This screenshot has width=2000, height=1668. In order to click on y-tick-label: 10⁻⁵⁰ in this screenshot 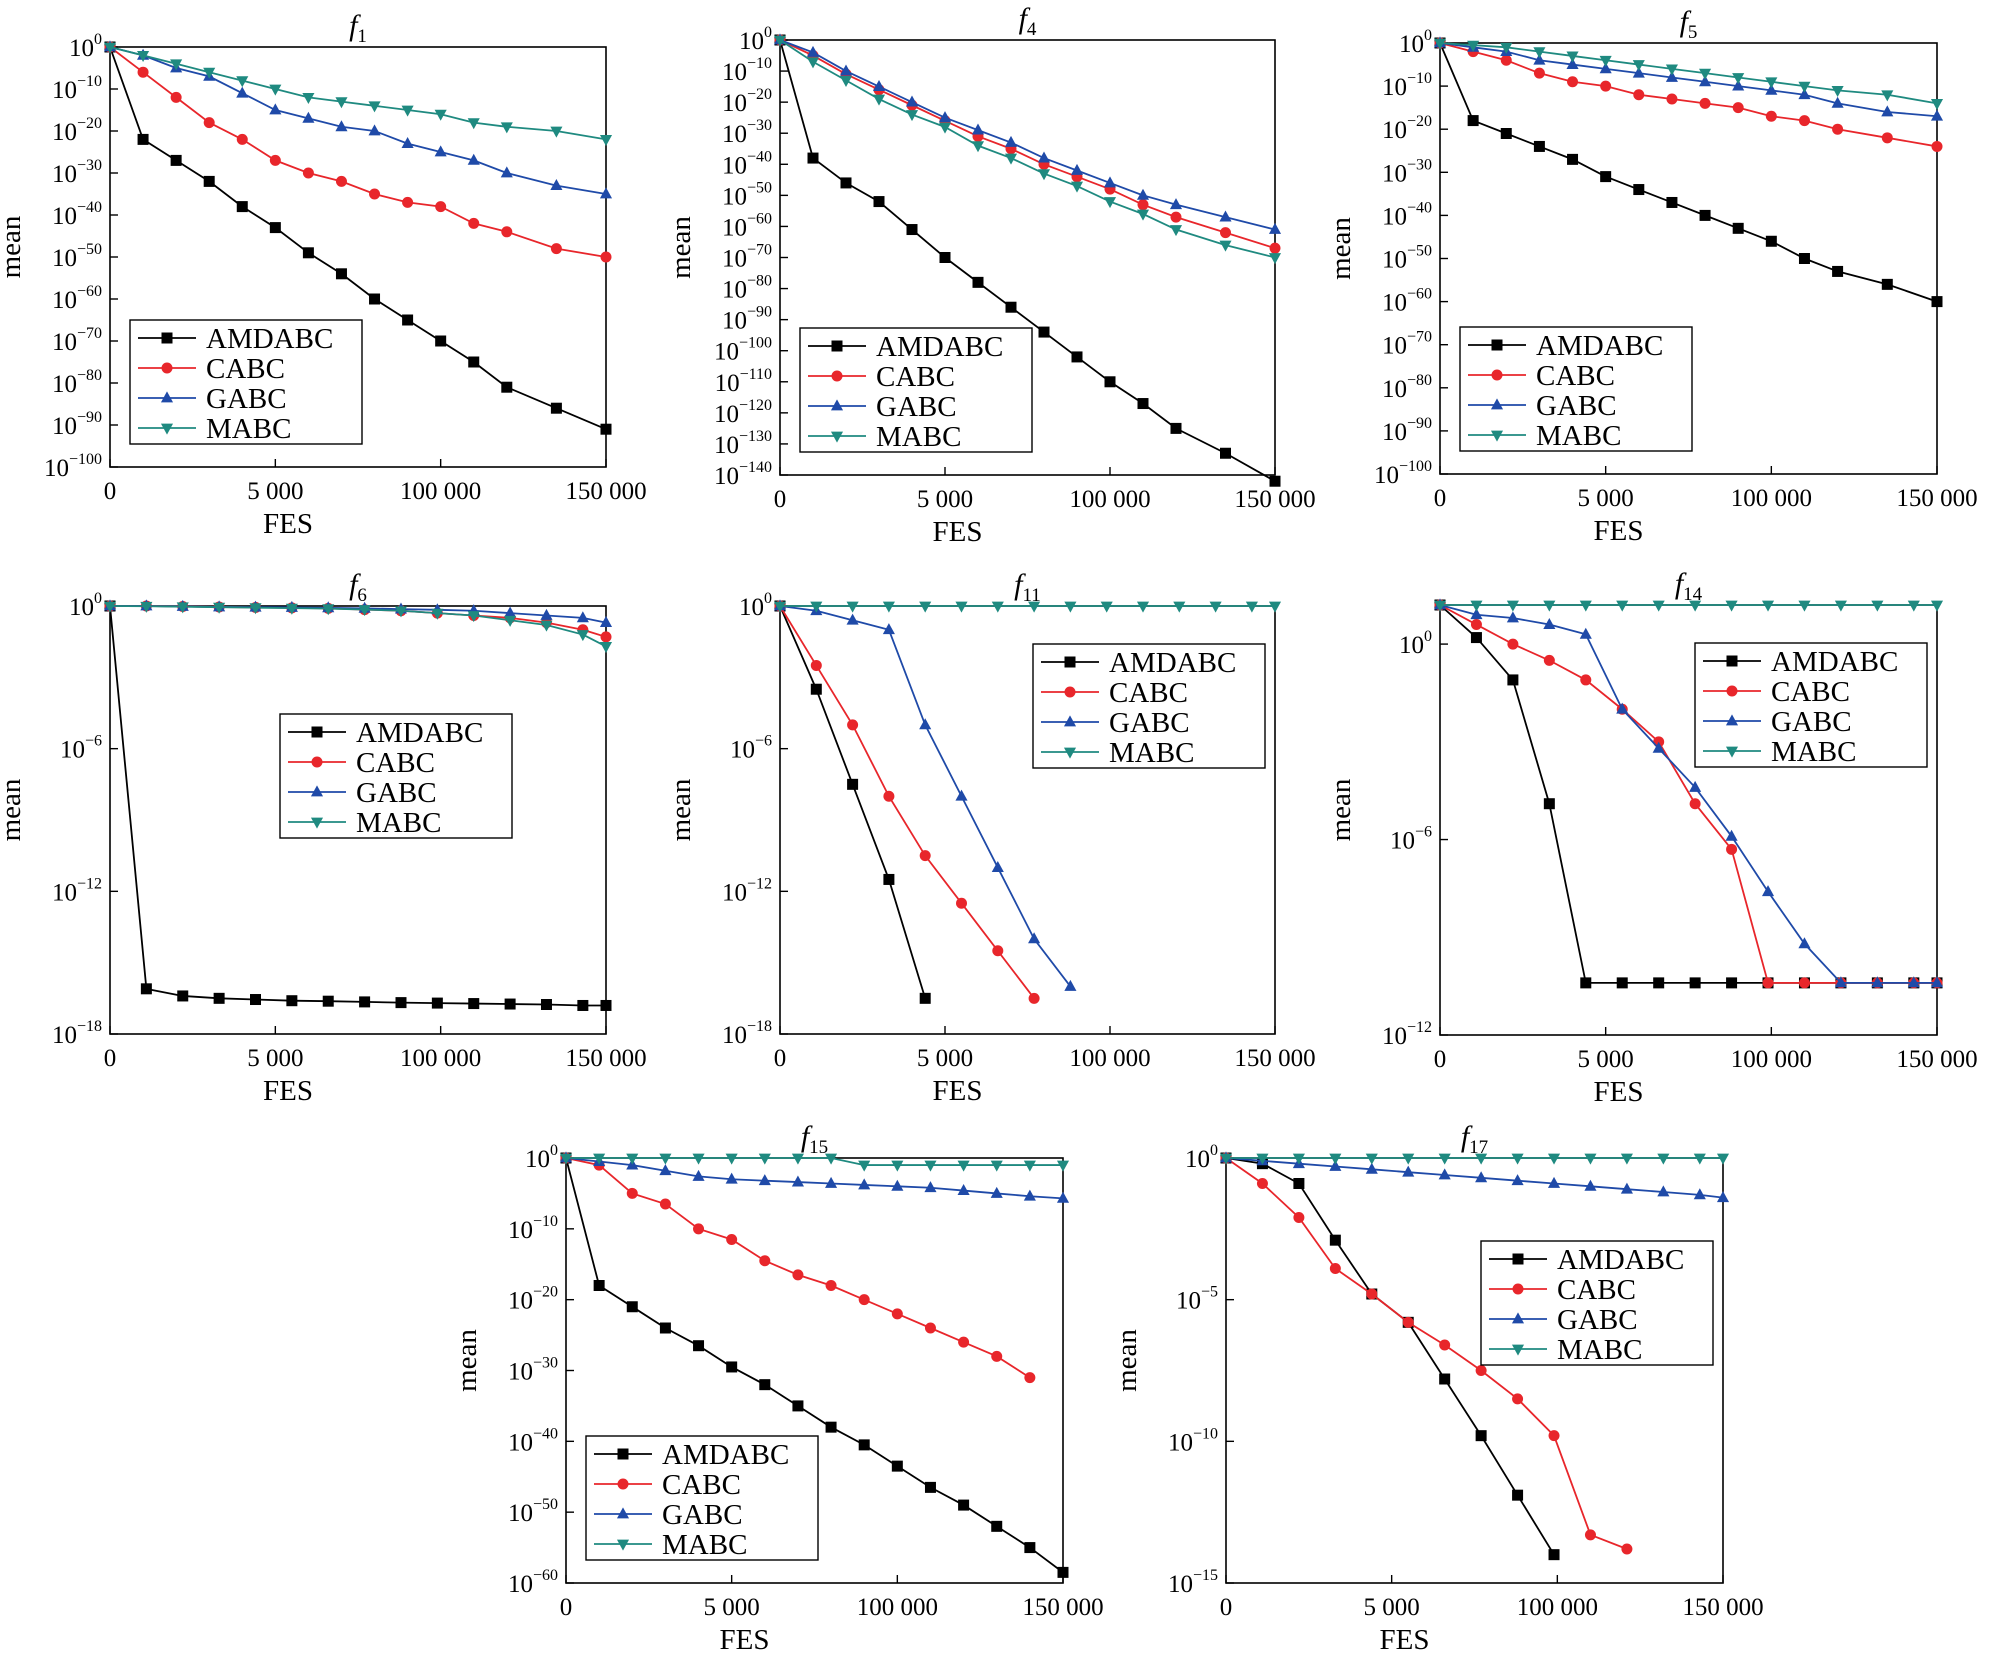, I will do `click(533, 1511)`.